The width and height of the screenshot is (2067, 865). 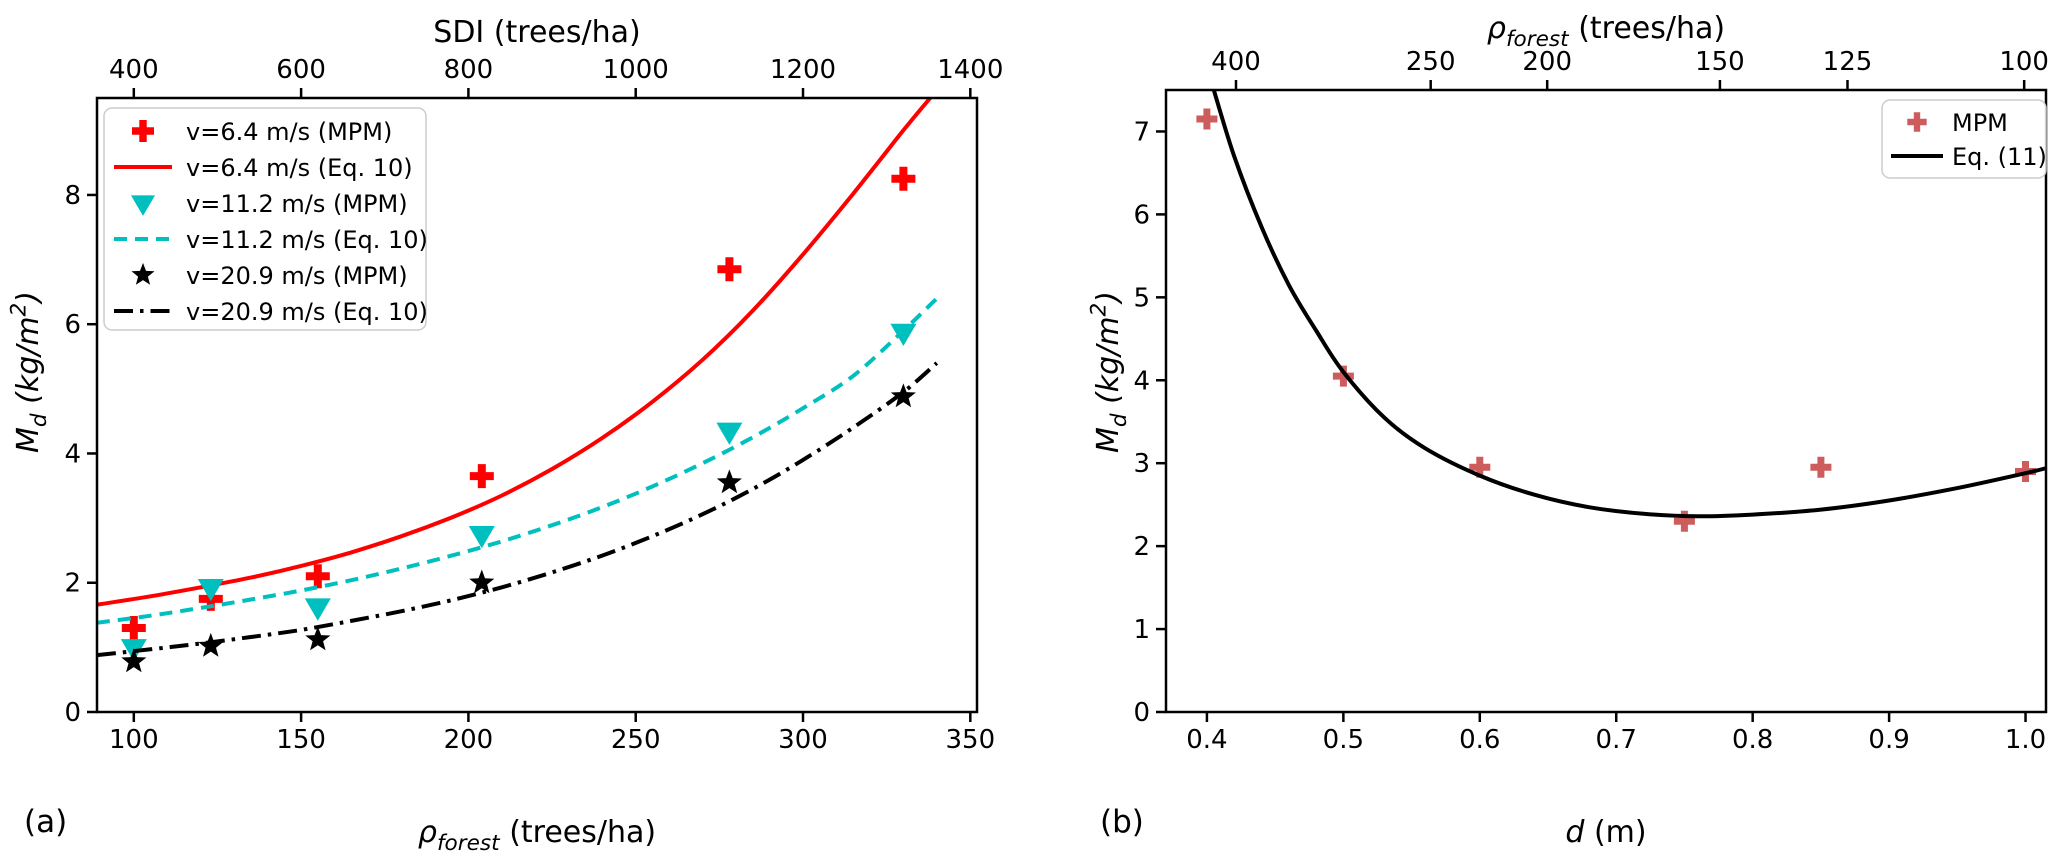 I want to click on scatter-a-v-20.9-m-s-mpm-, so click(x=518, y=528).